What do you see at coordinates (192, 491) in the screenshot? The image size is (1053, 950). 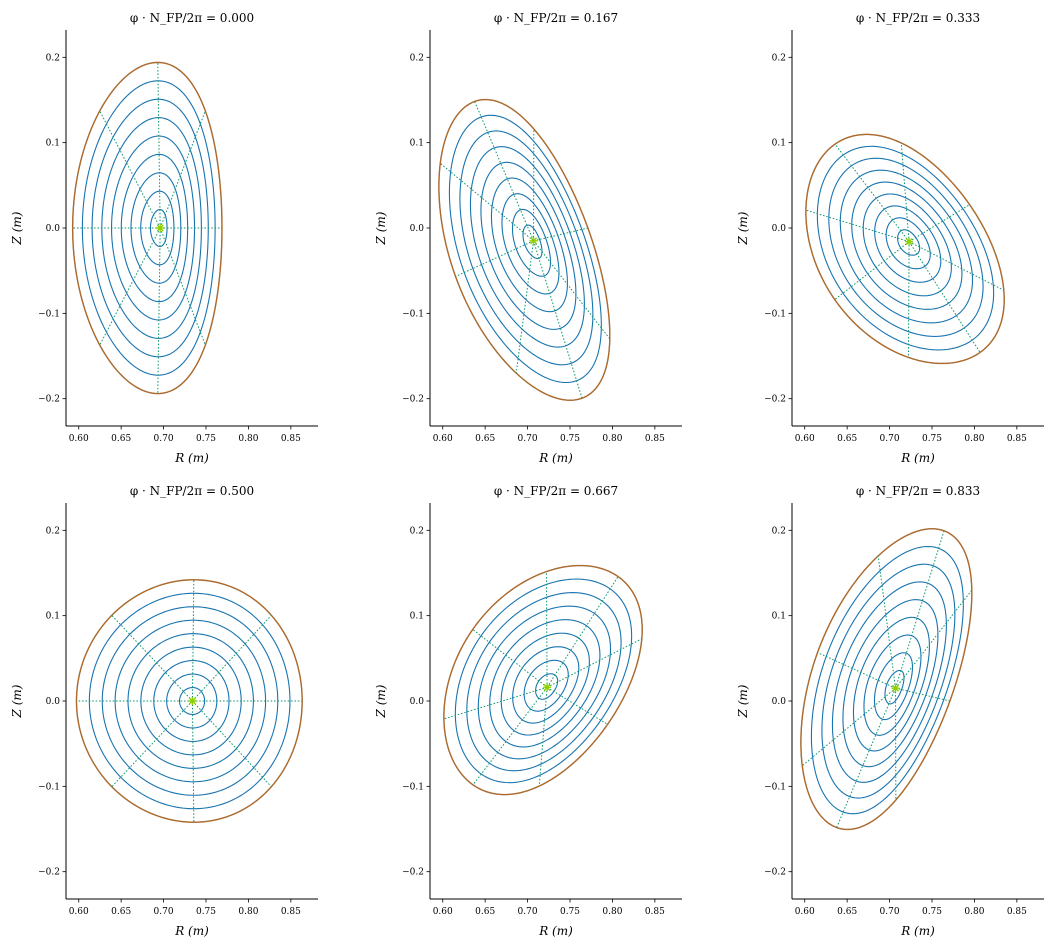 I see `subplot-title: φ · N_FP/2π = 0.500` at bounding box center [192, 491].